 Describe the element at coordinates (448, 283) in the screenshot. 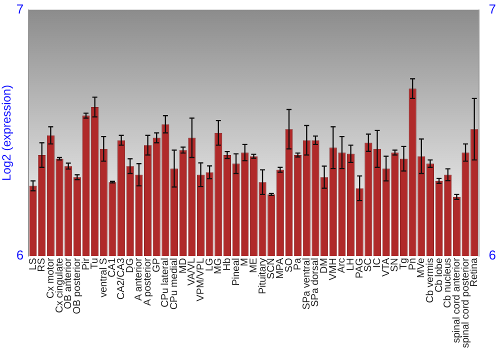

I see `x-tick-label: Cb nucleus` at that location.